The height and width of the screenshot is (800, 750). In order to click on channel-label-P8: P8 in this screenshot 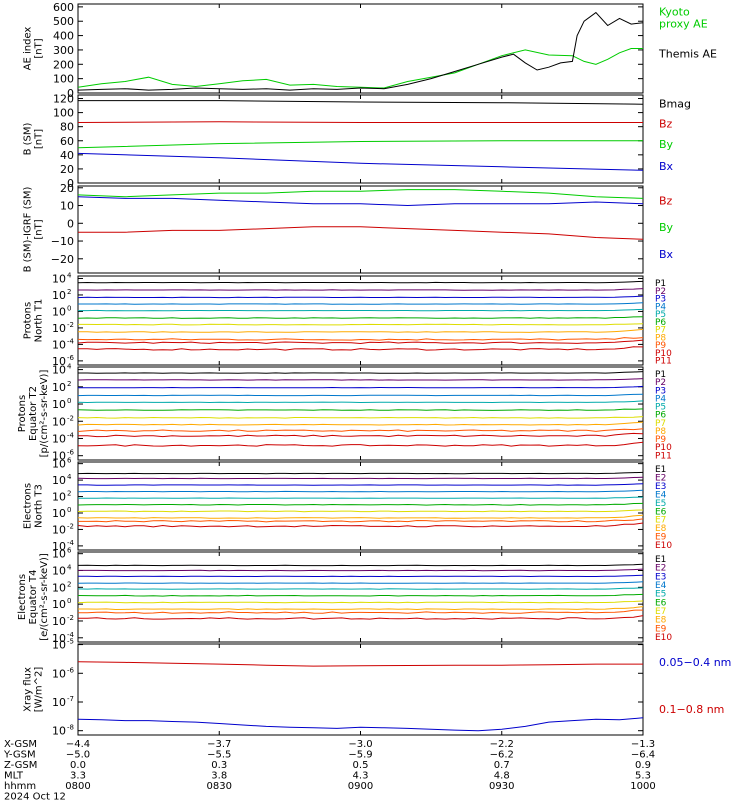, I will do `click(660, 338)`.